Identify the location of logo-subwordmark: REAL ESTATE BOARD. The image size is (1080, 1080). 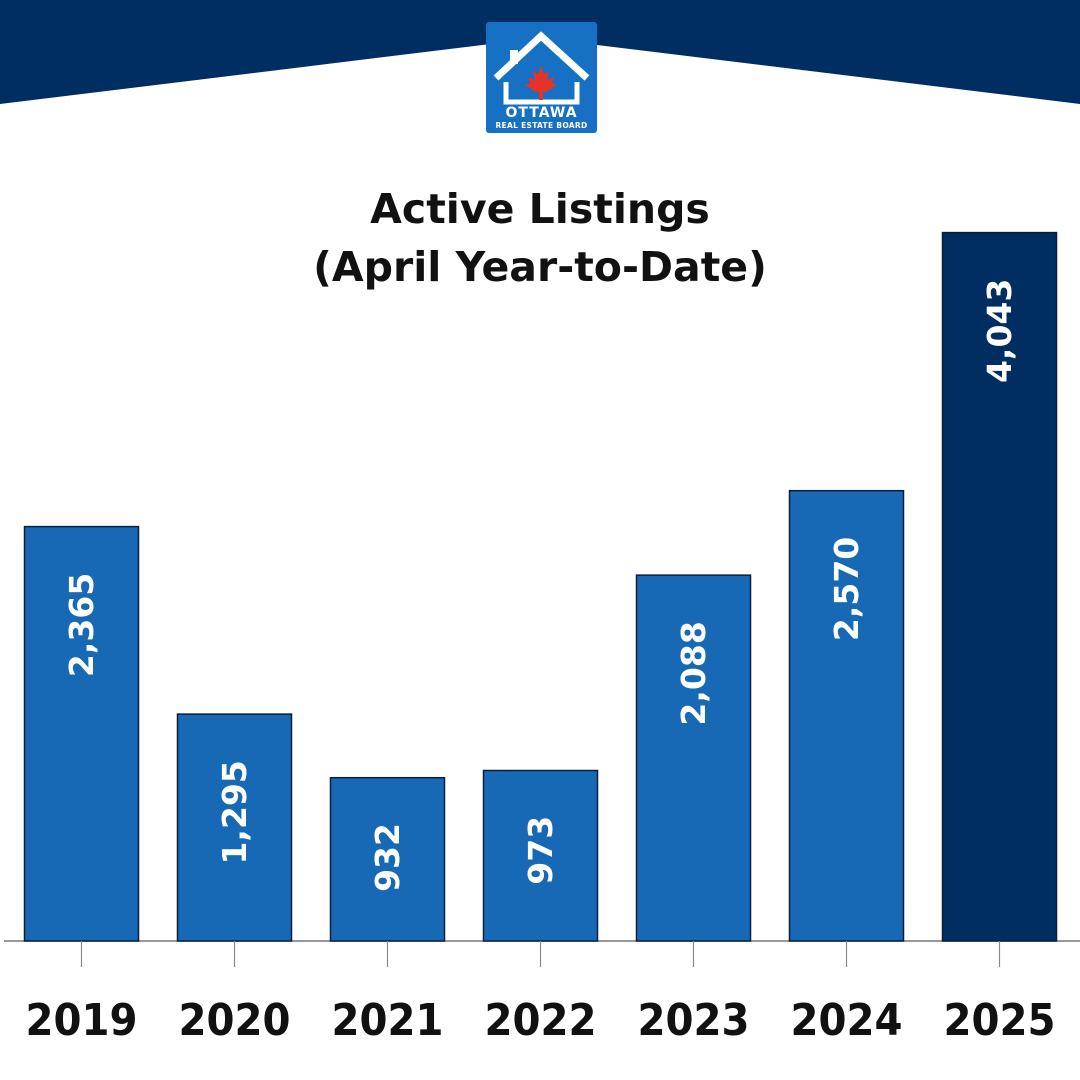
(541, 125).